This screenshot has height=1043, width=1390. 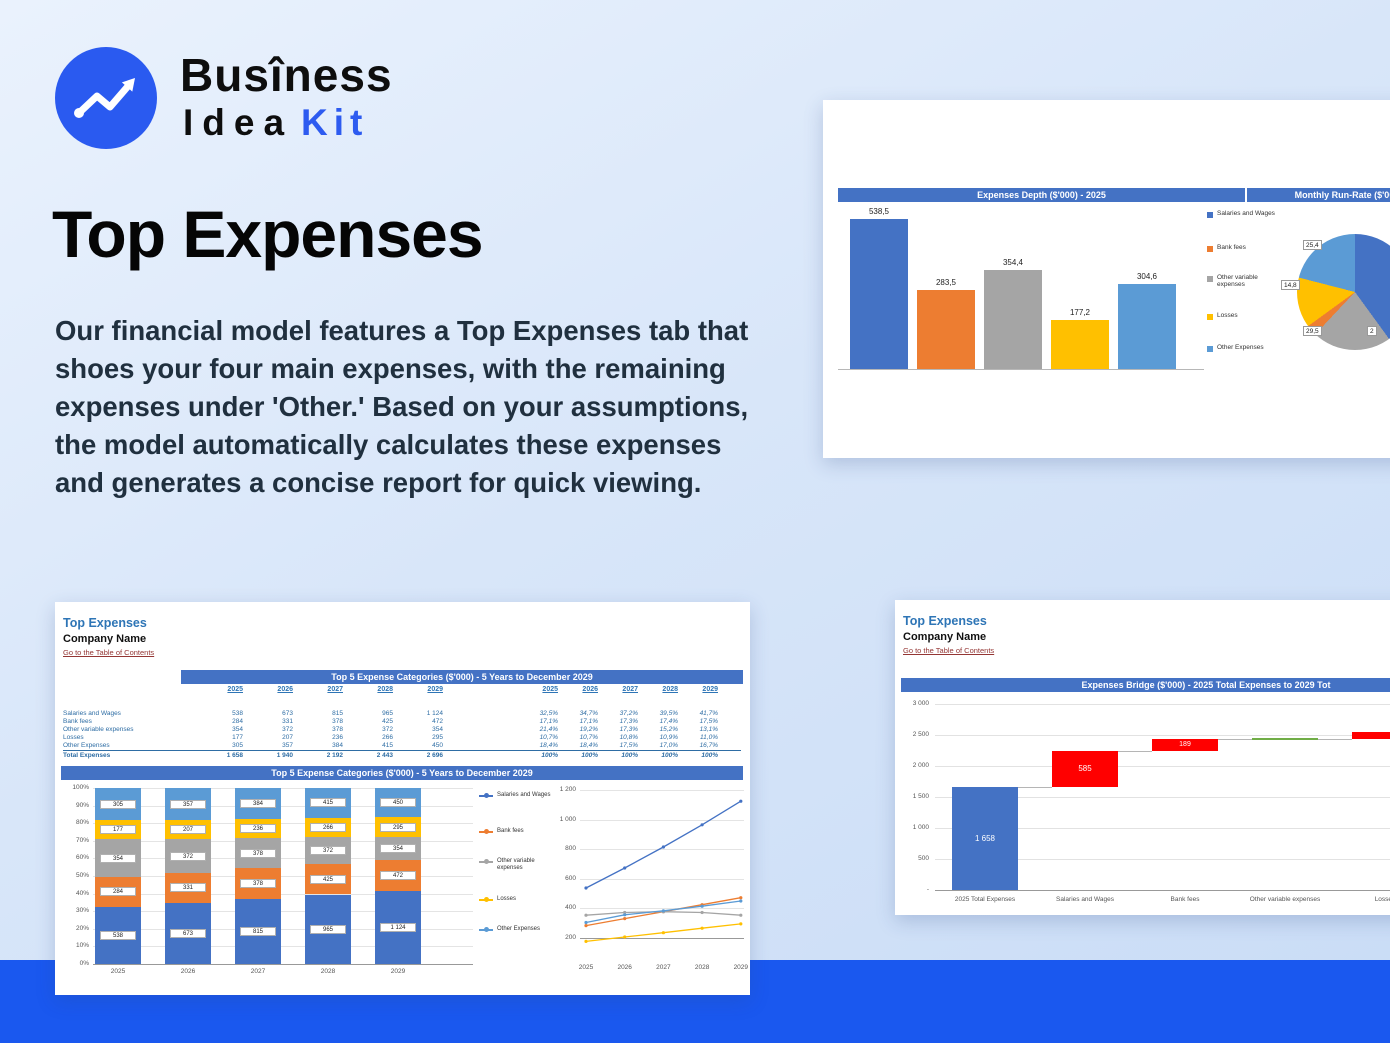 What do you see at coordinates (628, 745) in the screenshot?
I see `cell-pct: 17,5%` at bounding box center [628, 745].